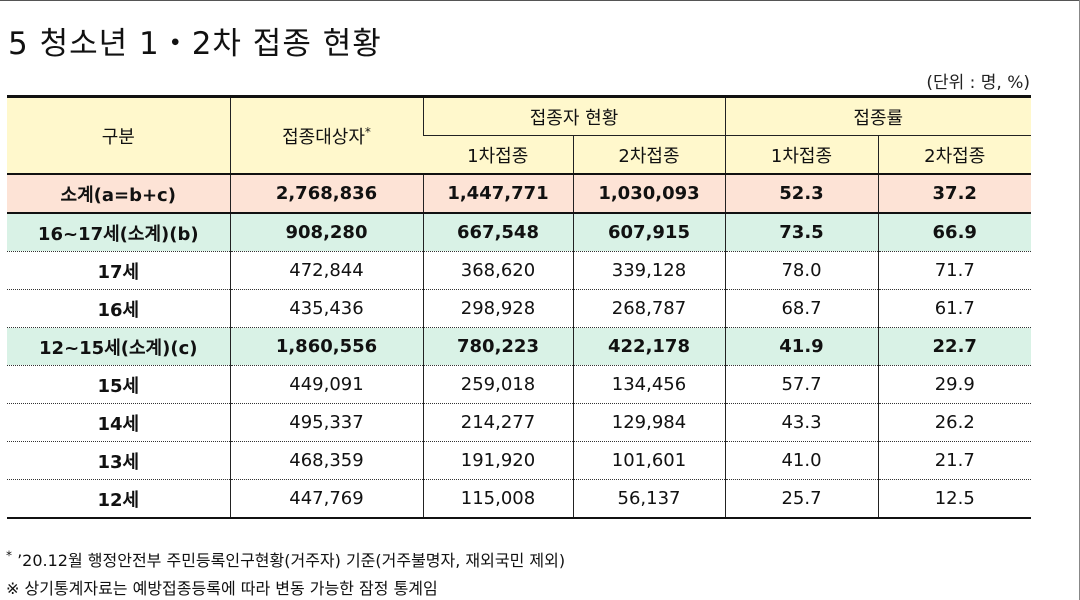  I want to click on header-vaccination-rate: 접종률, so click(877, 116).